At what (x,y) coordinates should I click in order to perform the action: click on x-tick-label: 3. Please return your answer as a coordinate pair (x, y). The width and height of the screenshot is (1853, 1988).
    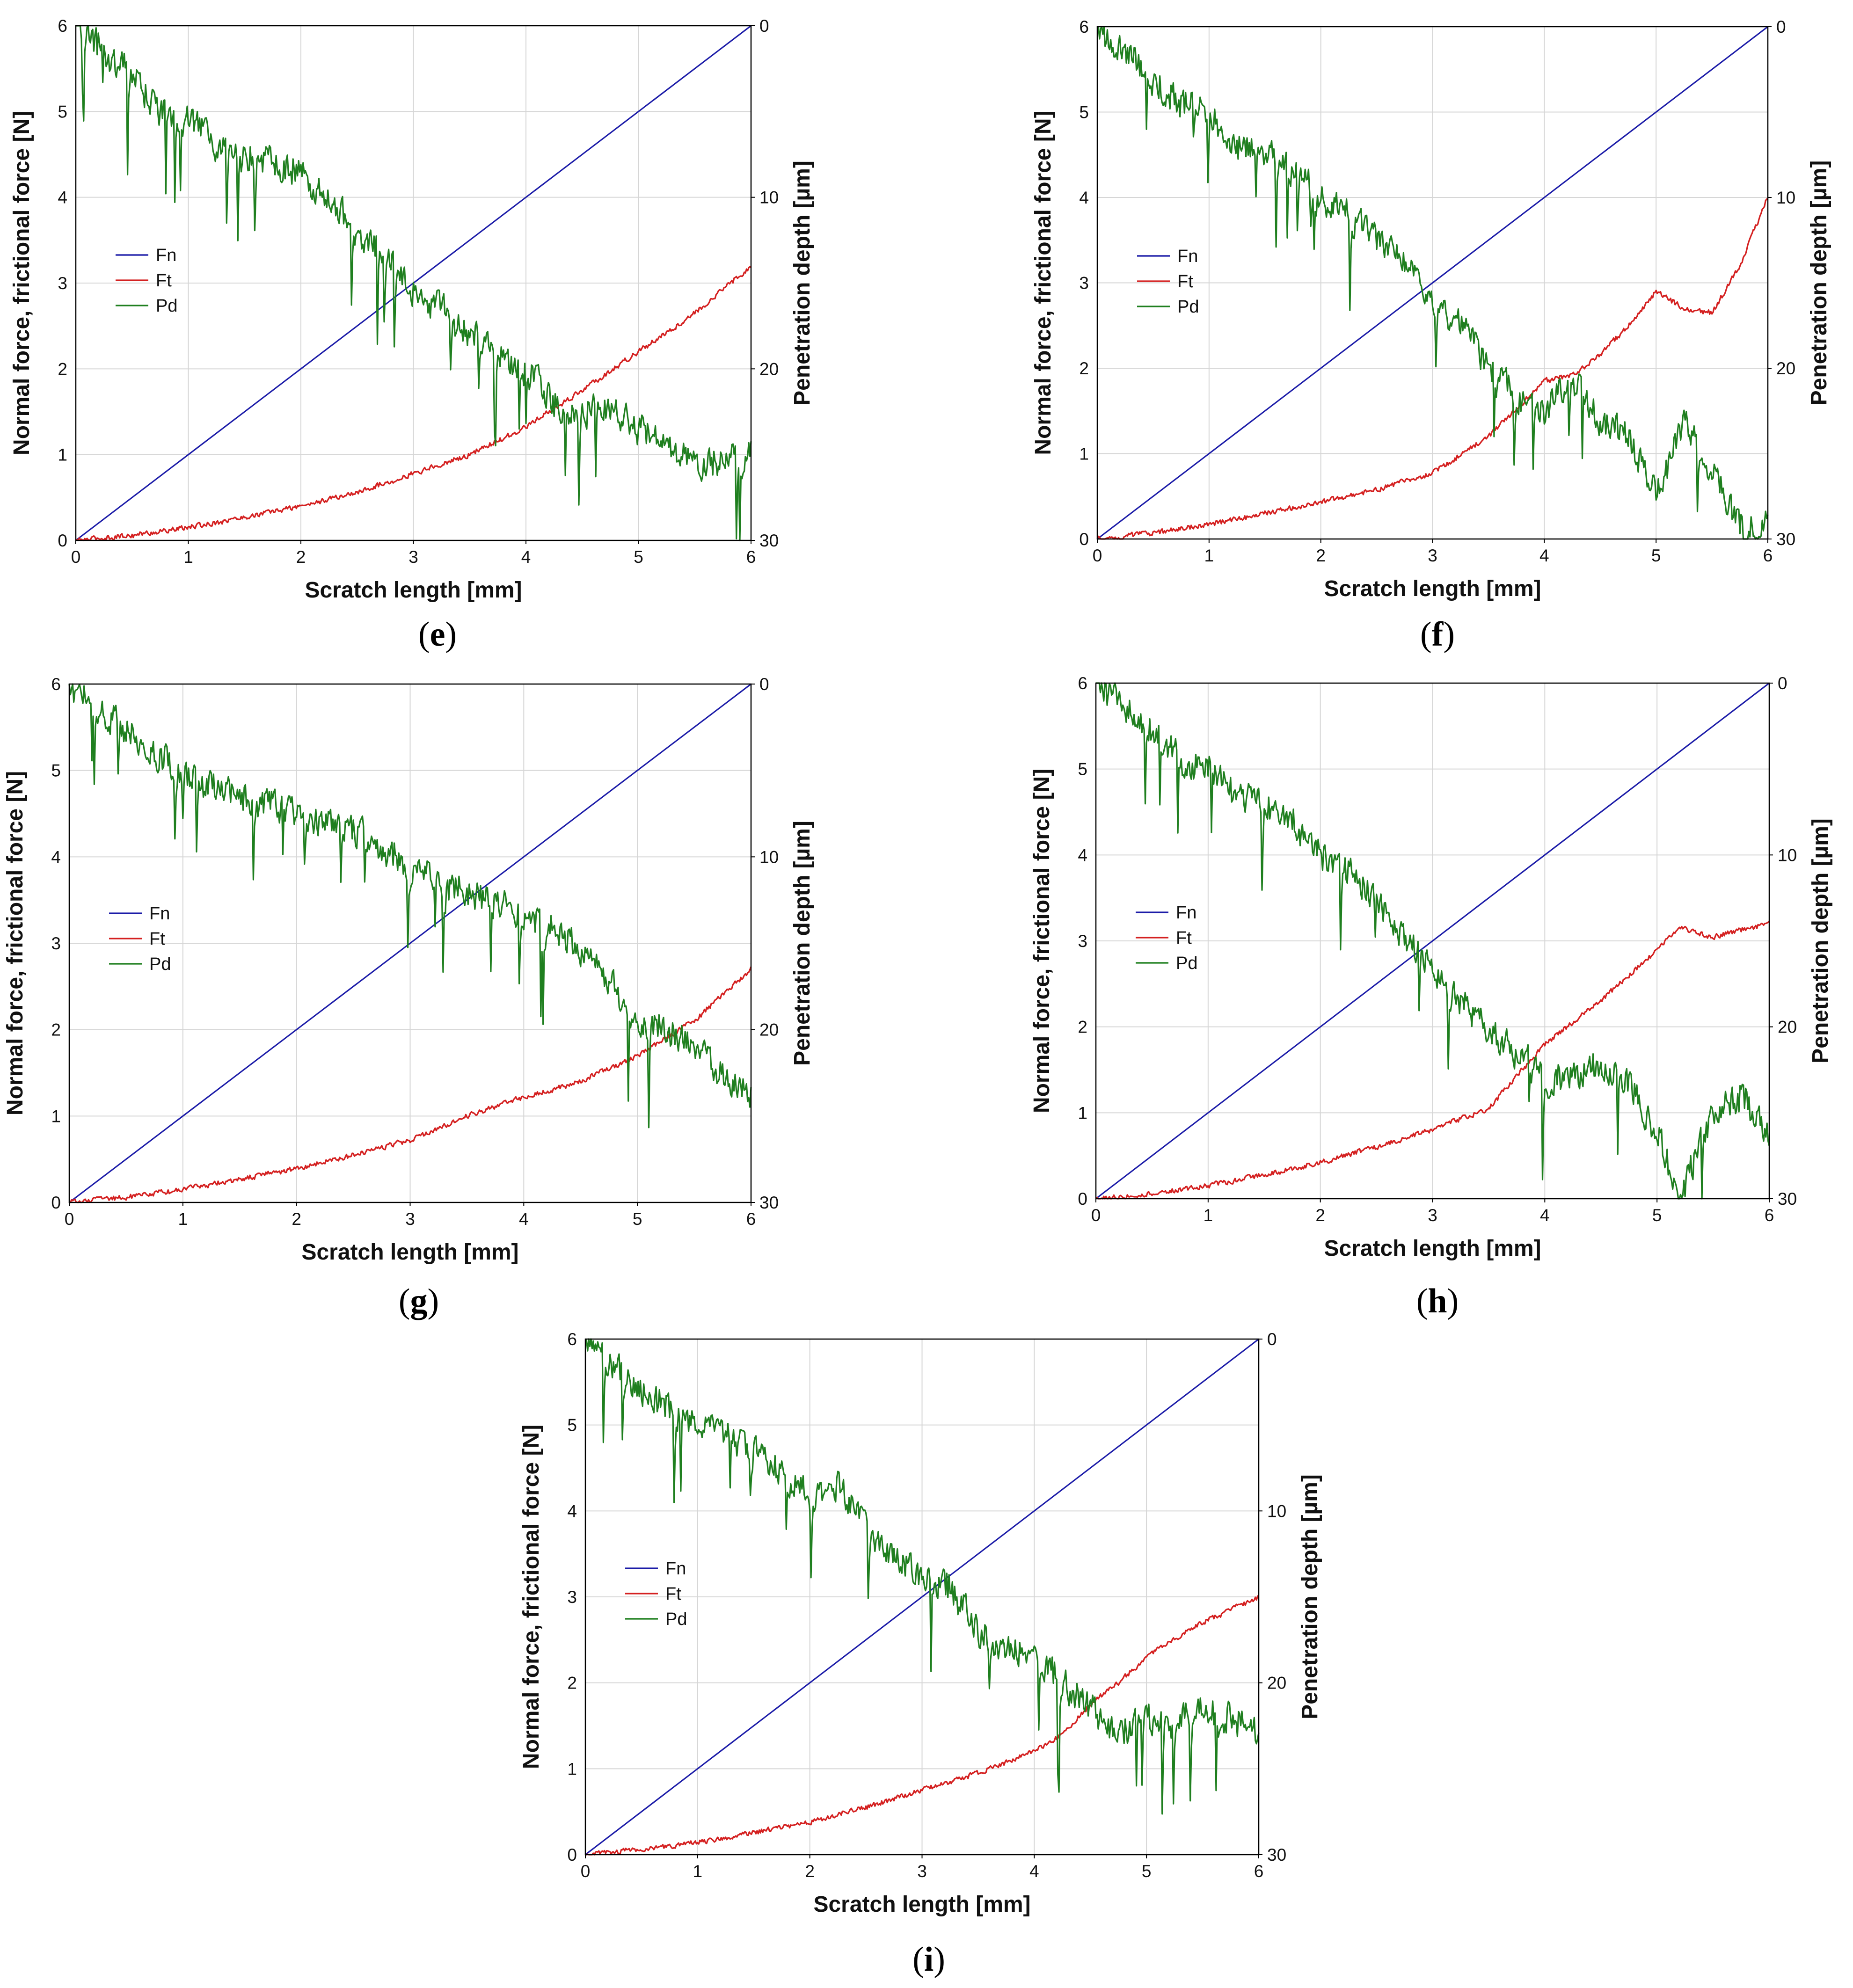
    Looking at the image, I should click on (922, 1872).